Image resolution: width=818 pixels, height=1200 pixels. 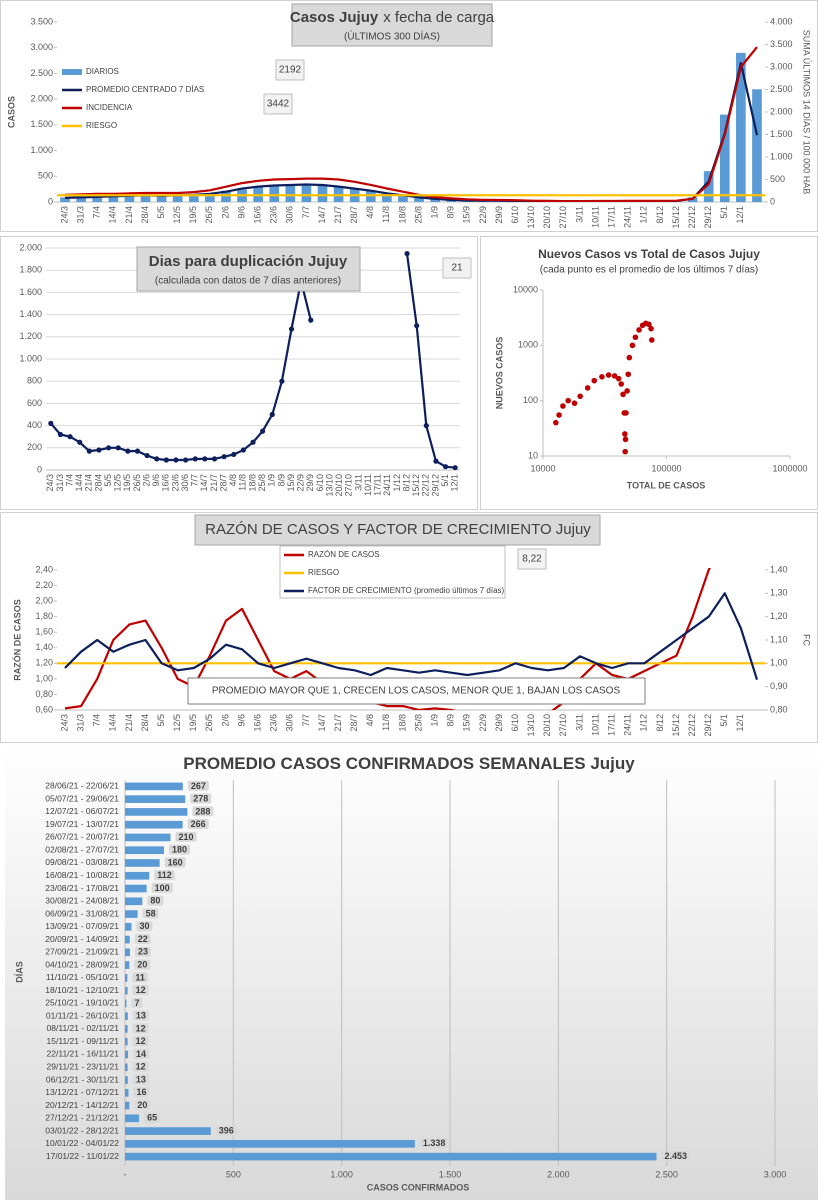 What do you see at coordinates (467, 215) in the screenshot?
I see `x-tick-label: 15/9` at bounding box center [467, 215].